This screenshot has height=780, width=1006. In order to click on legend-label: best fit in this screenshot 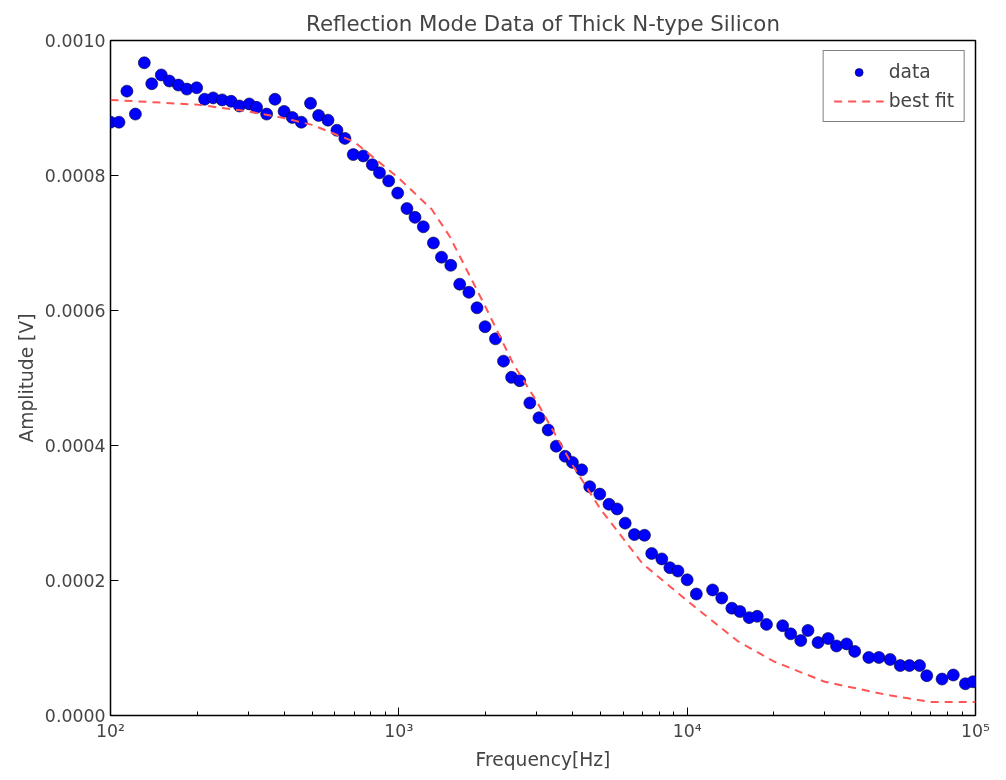, I will do `click(921, 100)`.